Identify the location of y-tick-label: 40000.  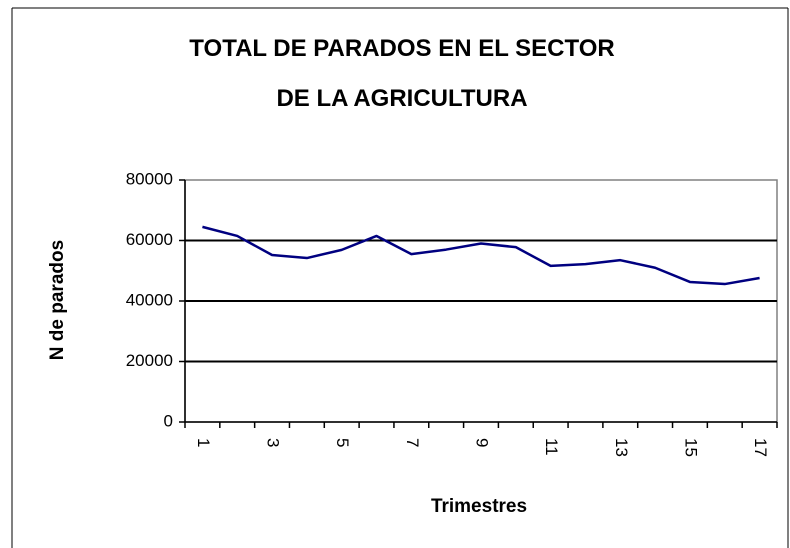
(149, 299).